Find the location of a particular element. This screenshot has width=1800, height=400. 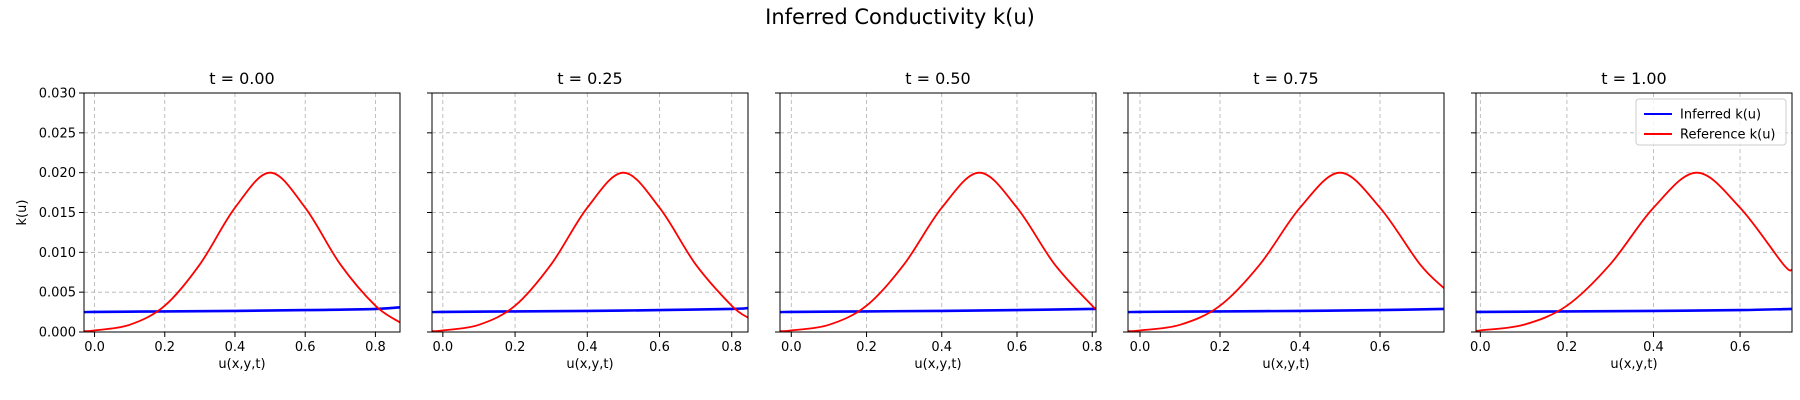

legend-box is located at coordinates (1711, 122).